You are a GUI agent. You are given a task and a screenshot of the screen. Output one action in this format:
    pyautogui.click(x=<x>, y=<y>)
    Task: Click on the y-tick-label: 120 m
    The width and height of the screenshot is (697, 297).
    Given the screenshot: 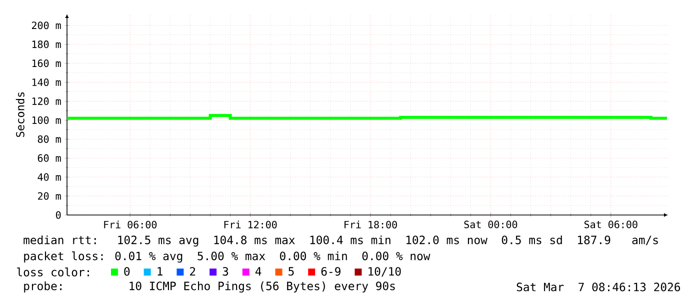 What is the action you would take?
    pyautogui.click(x=46, y=101)
    